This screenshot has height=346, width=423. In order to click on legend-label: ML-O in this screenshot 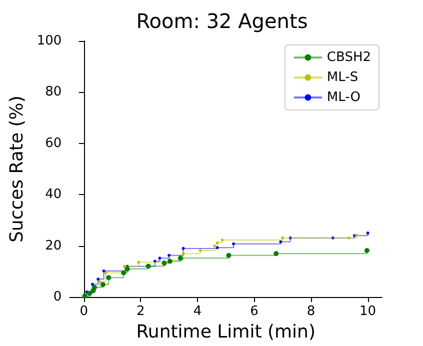, I will do `click(343, 97)`.